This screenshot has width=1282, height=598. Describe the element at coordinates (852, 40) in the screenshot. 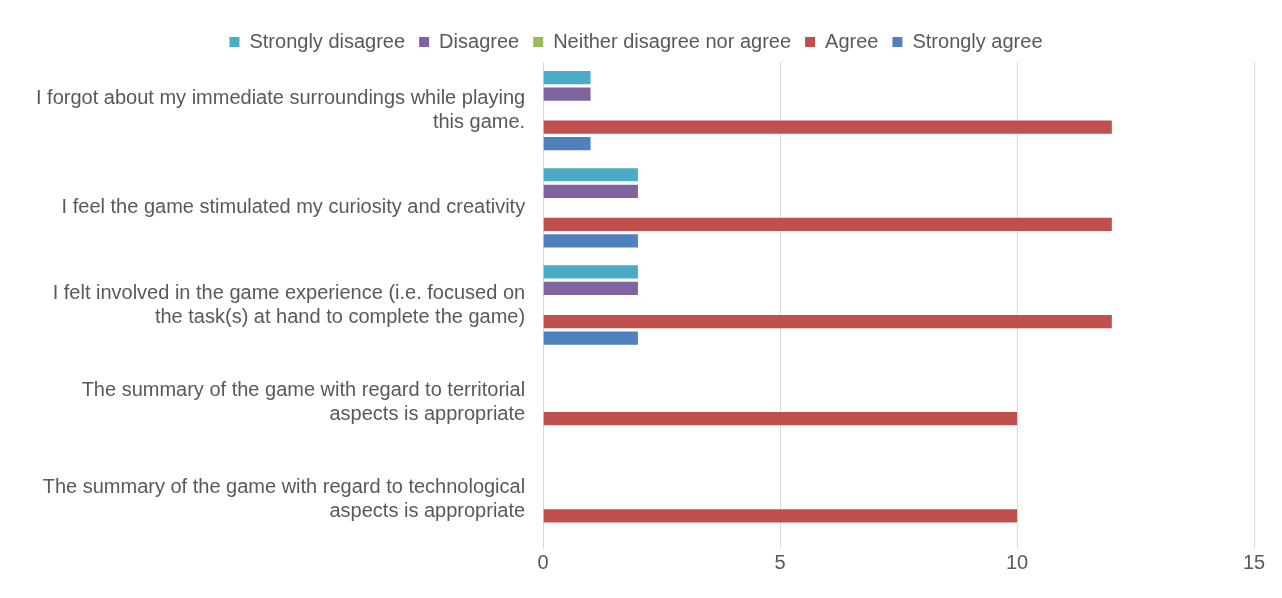

I see `legend-label: Agree` at that location.